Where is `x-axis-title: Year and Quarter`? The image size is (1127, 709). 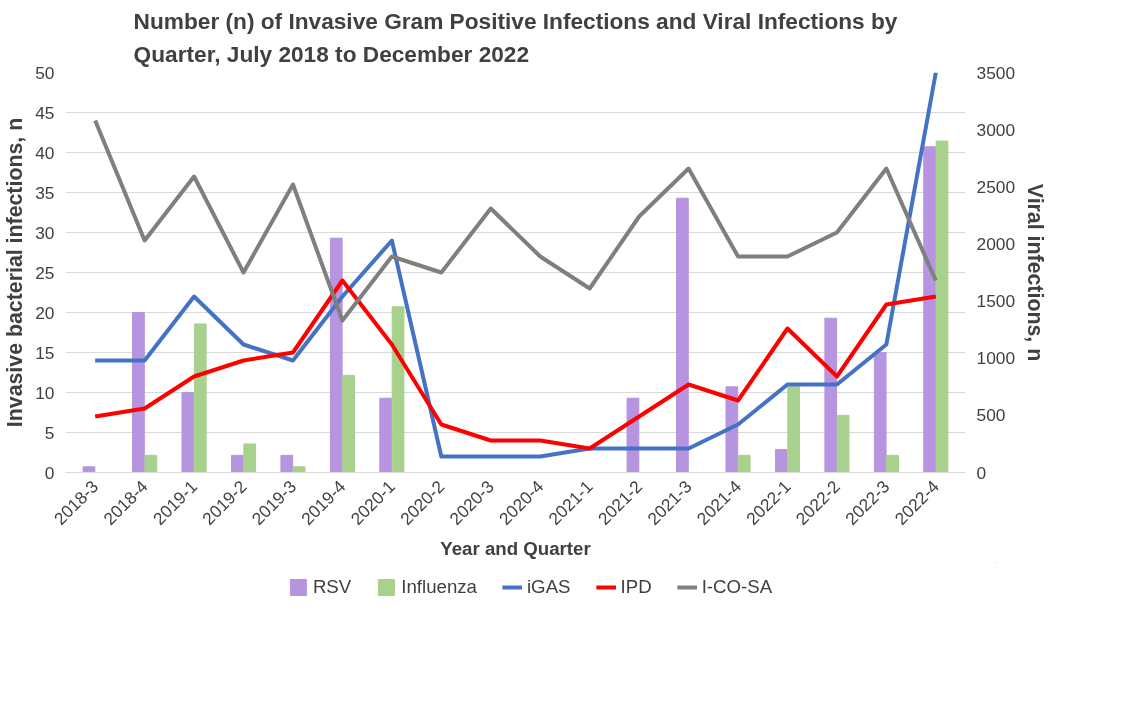
x-axis-title: Year and Quarter is located at coordinates (515, 549).